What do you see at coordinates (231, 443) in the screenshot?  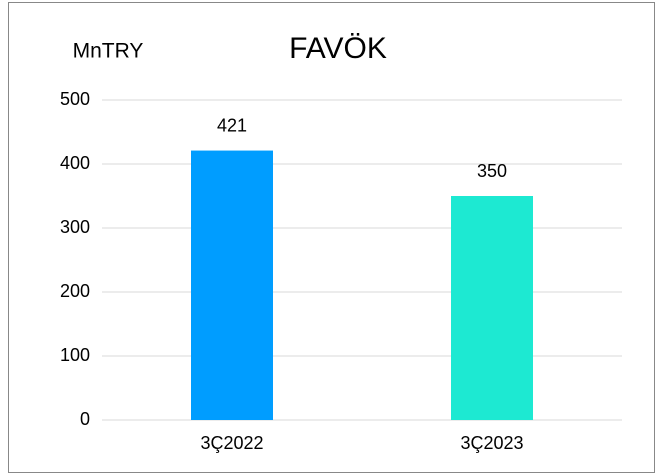 I see `x-tick-label: 3Ç2022` at bounding box center [231, 443].